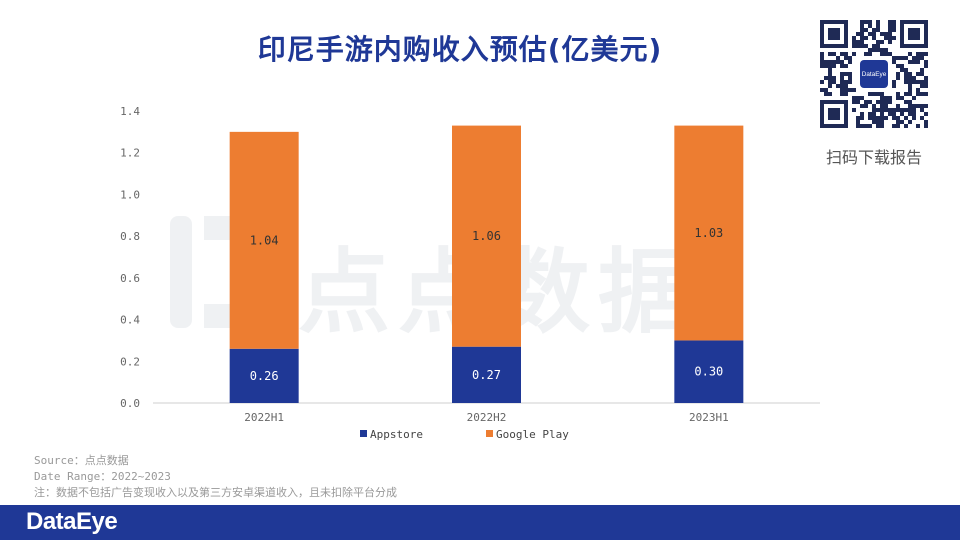 This screenshot has height=540, width=960. Describe the element at coordinates (460, 49) in the screenshot. I see `chart-title: 印尼手游内购收入预估(亿美元)` at that location.